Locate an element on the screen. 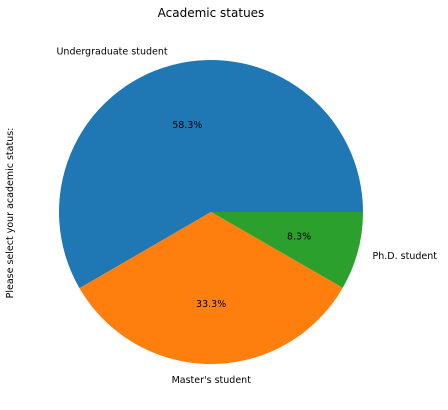 Image resolution: width=448 pixels, height=410 pixels. slice-percent-label-3: 8.3% is located at coordinates (299, 237).